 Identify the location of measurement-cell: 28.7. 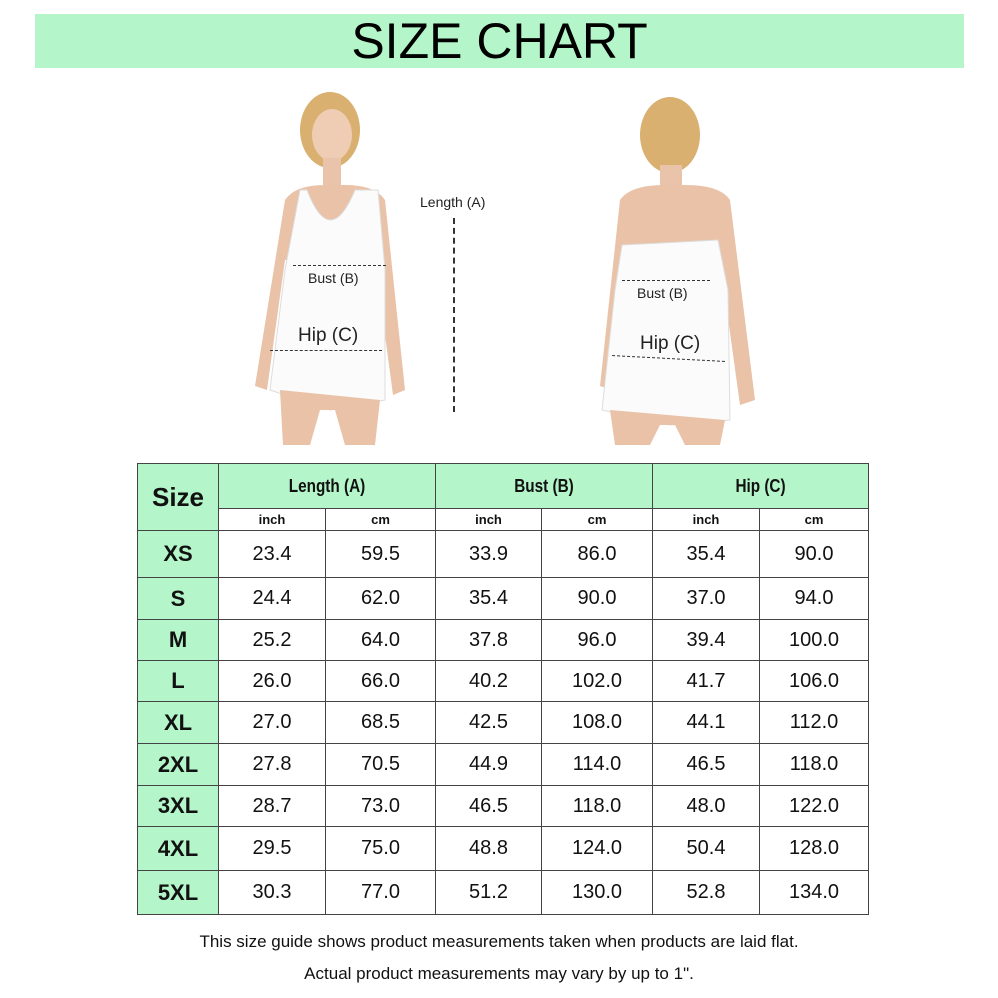
(272, 806).